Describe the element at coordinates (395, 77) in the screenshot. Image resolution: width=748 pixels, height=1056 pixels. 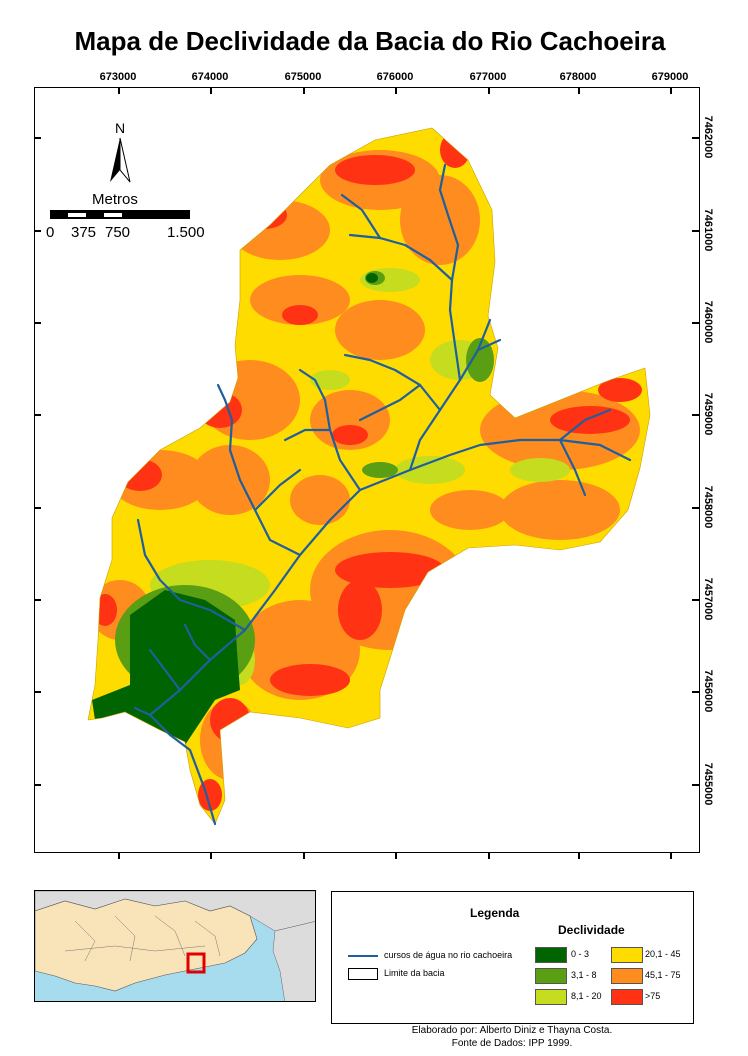
I see `x-tick-label: 676000` at that location.